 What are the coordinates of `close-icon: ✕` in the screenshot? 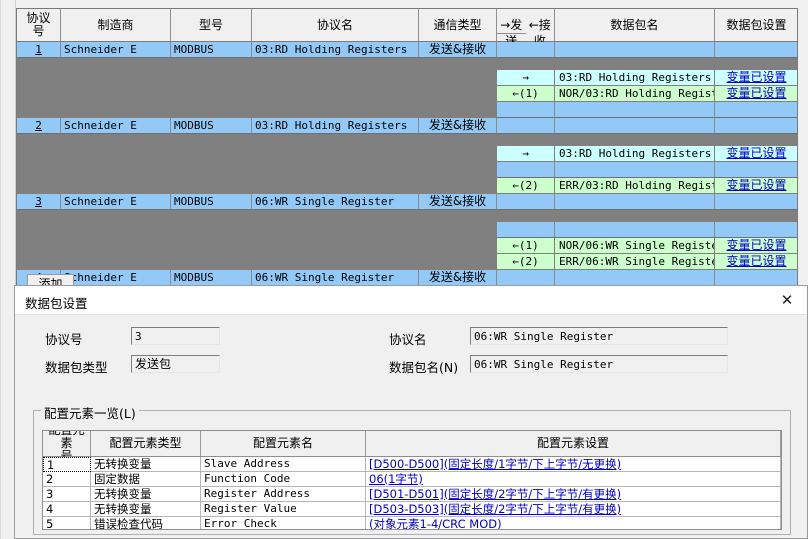 It's located at (787, 300).